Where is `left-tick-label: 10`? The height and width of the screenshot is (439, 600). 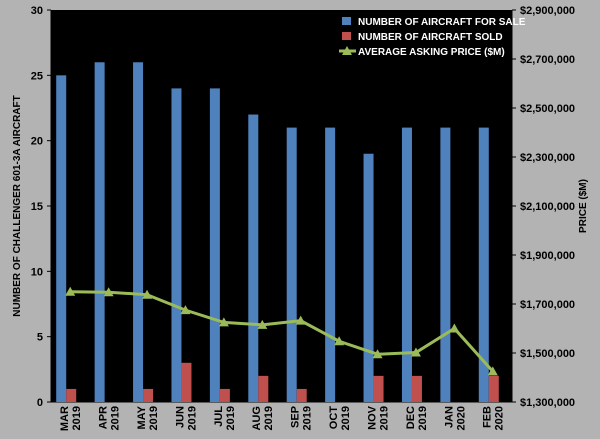 left-tick-label: 10 is located at coordinates (37, 272).